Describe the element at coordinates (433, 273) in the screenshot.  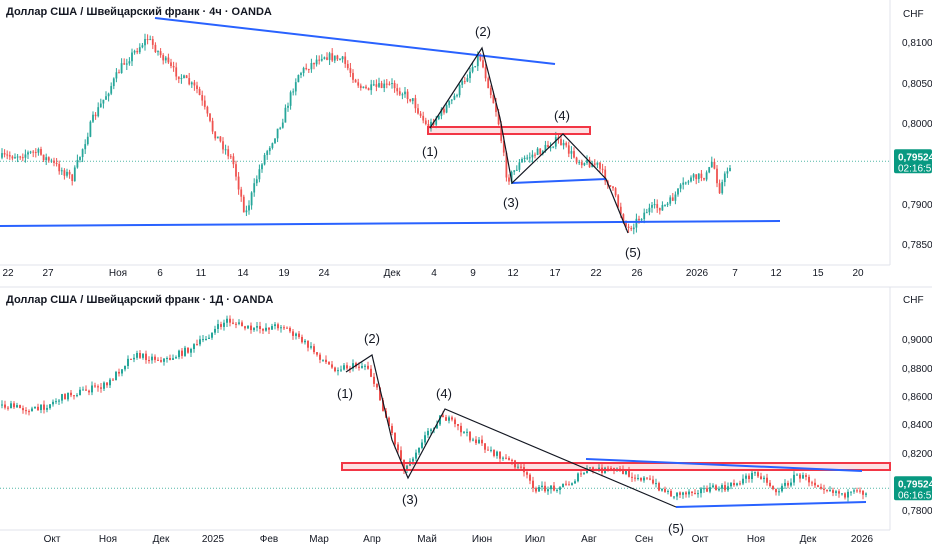
I see `x-axis-4h: 22 27 Ноя 6 11 14 19 24 Дек 4 9 12 17 22 26 2026 7 12 15 20` at that location.